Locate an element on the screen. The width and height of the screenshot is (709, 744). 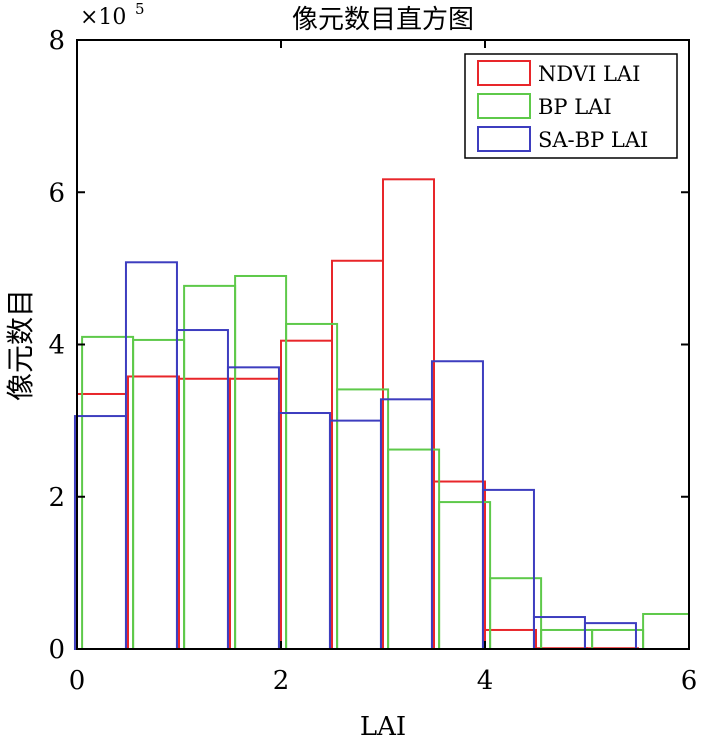
y-tick-label-8: 8 is located at coordinates (56, 41).